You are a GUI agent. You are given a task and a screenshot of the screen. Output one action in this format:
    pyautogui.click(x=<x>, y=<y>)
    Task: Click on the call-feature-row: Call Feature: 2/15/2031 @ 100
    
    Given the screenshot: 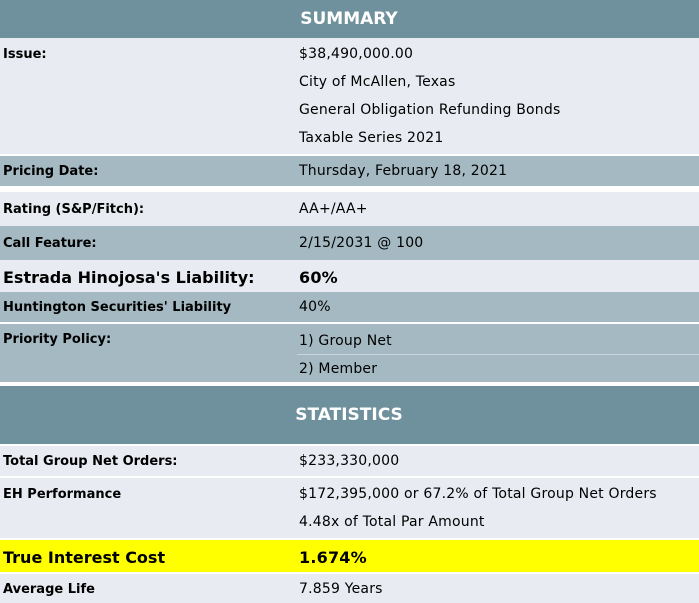 What is the action you would take?
    pyautogui.click(x=349, y=243)
    